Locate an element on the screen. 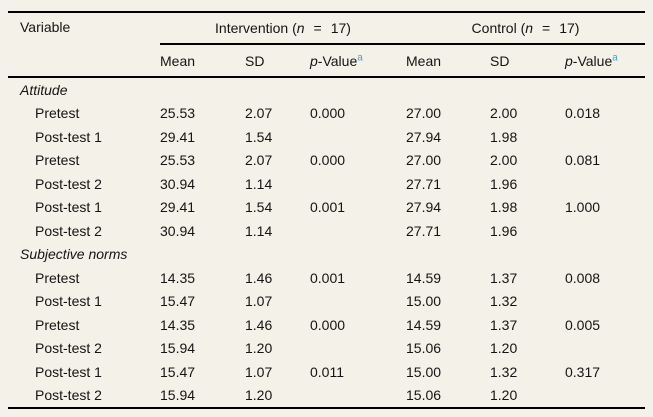  table-row: Pretest 25.53 2.07 0.000 27.00 2.00 0.081 is located at coordinates (326, 161).